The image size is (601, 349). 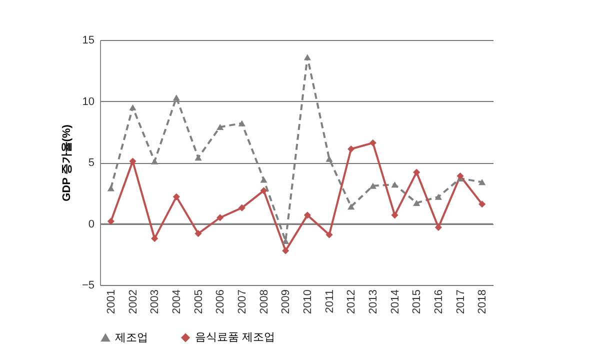 What do you see at coordinates (133, 302) in the screenshot?
I see `x-tick-label: 2002` at bounding box center [133, 302].